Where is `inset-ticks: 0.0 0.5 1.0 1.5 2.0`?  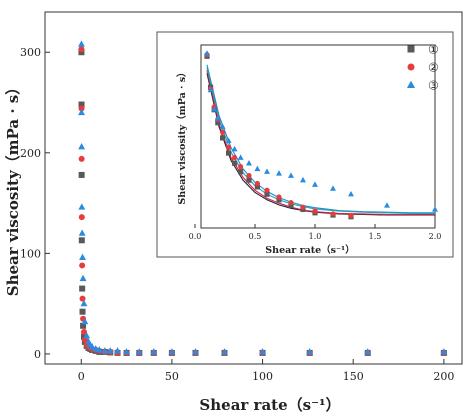 inset-ticks: 0.0 0.5 1.0 1.5 2.0 is located at coordinates (315, 232).